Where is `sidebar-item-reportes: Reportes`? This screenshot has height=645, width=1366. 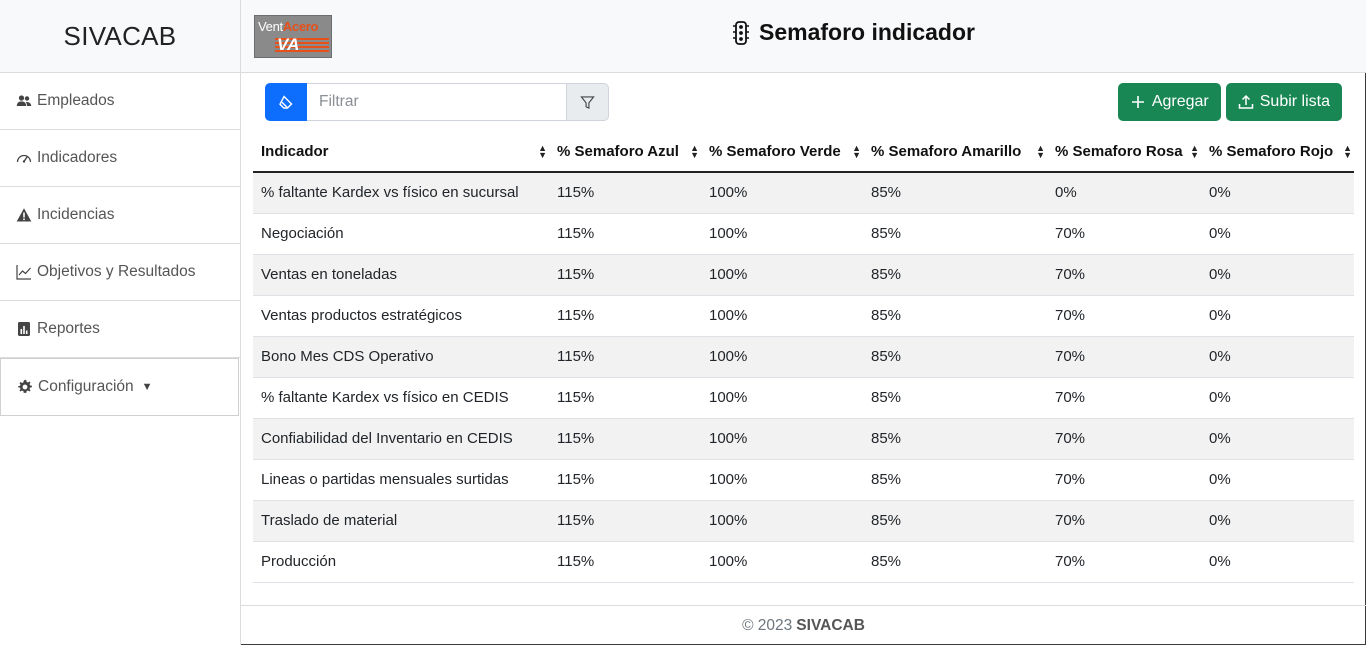
sidebar-item-reportes: Reportes is located at coordinates (120, 329).